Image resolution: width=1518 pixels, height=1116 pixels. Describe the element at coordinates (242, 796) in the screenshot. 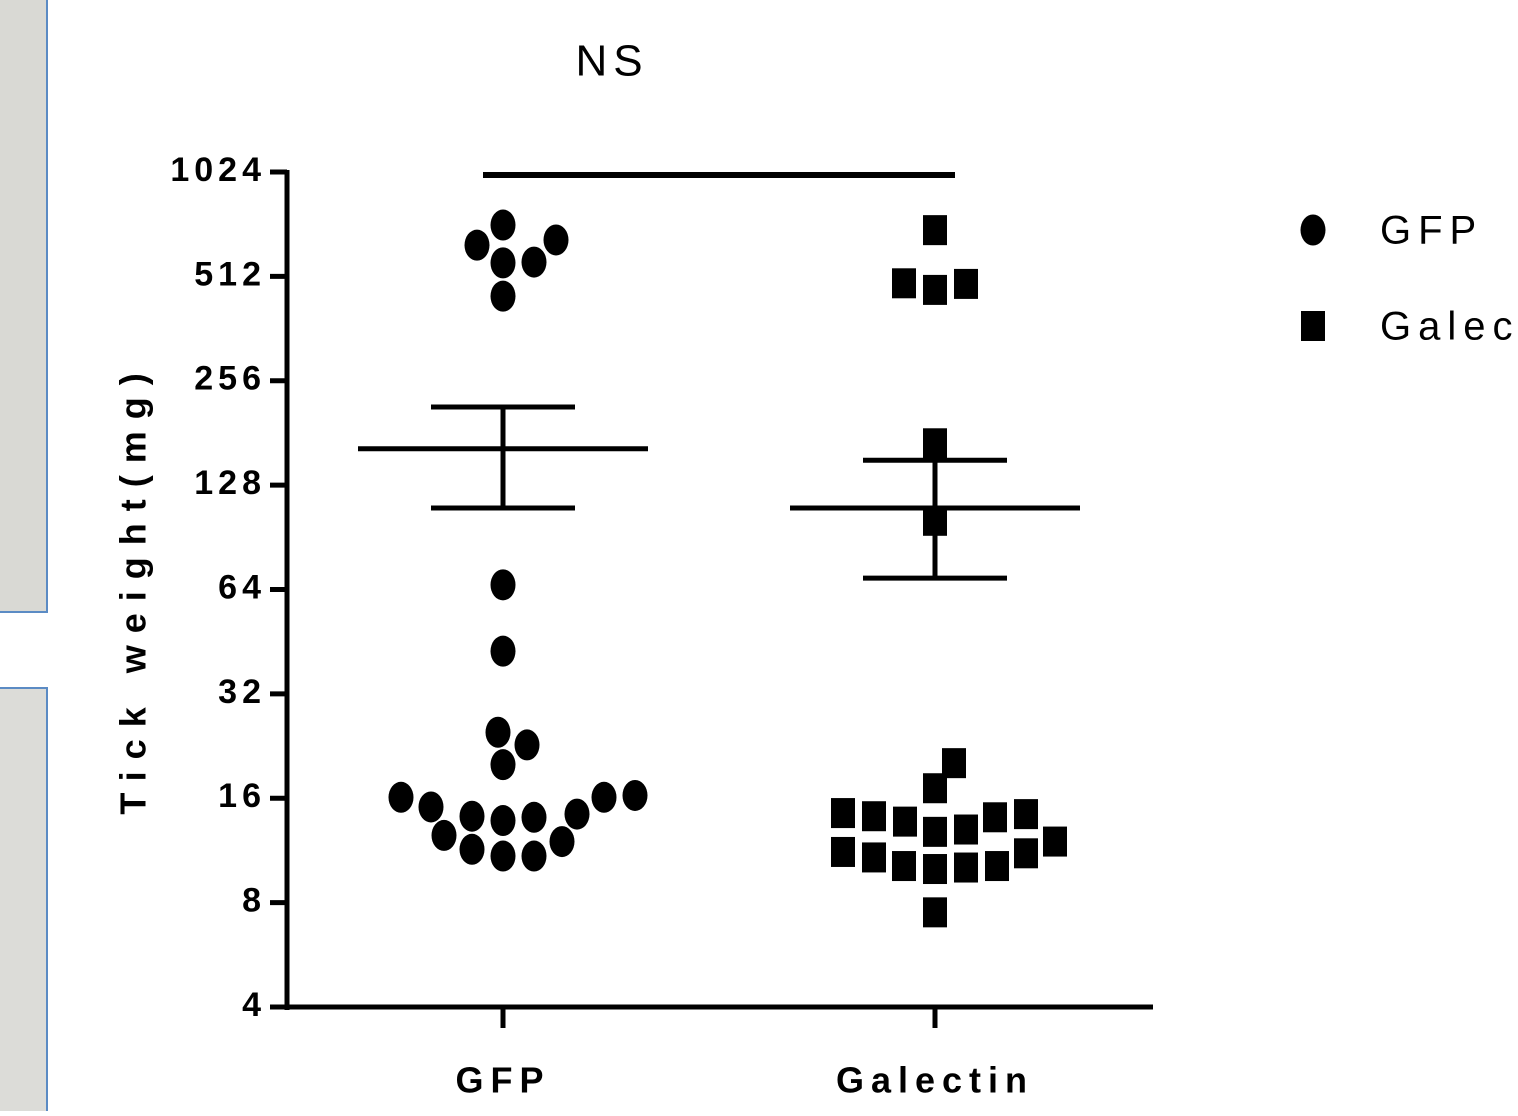

I see `y-tick-label: 16` at that location.